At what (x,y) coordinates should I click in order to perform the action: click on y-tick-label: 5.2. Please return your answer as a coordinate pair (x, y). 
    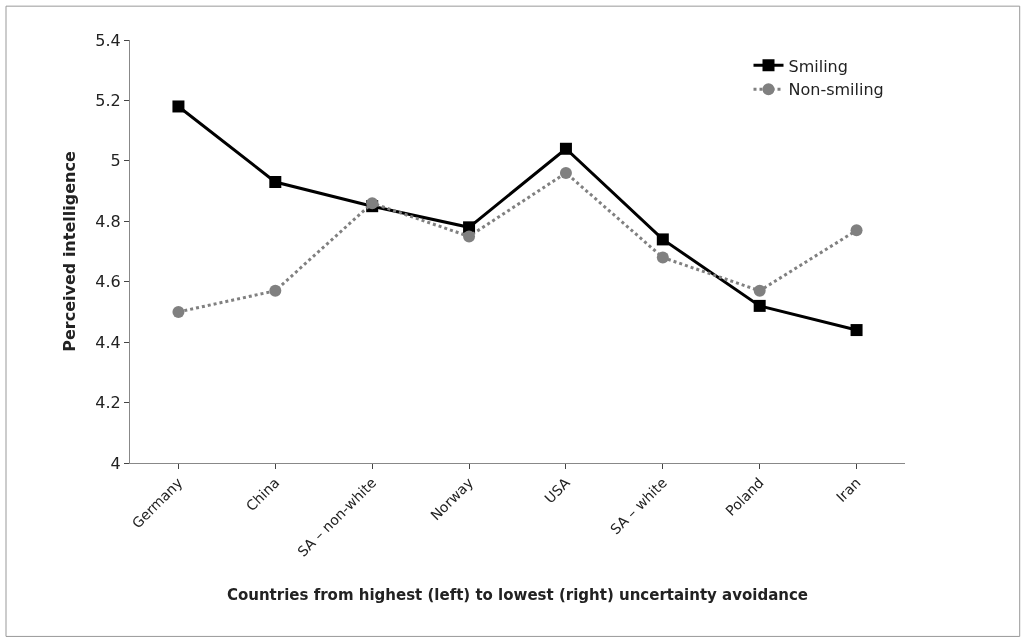
    Looking at the image, I should click on (108, 101).